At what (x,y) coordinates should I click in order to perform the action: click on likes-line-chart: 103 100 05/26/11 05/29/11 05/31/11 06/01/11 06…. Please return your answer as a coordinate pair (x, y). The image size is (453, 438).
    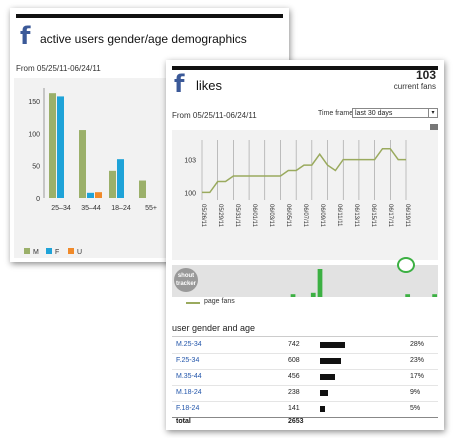
    Looking at the image, I should click on (297, 184).